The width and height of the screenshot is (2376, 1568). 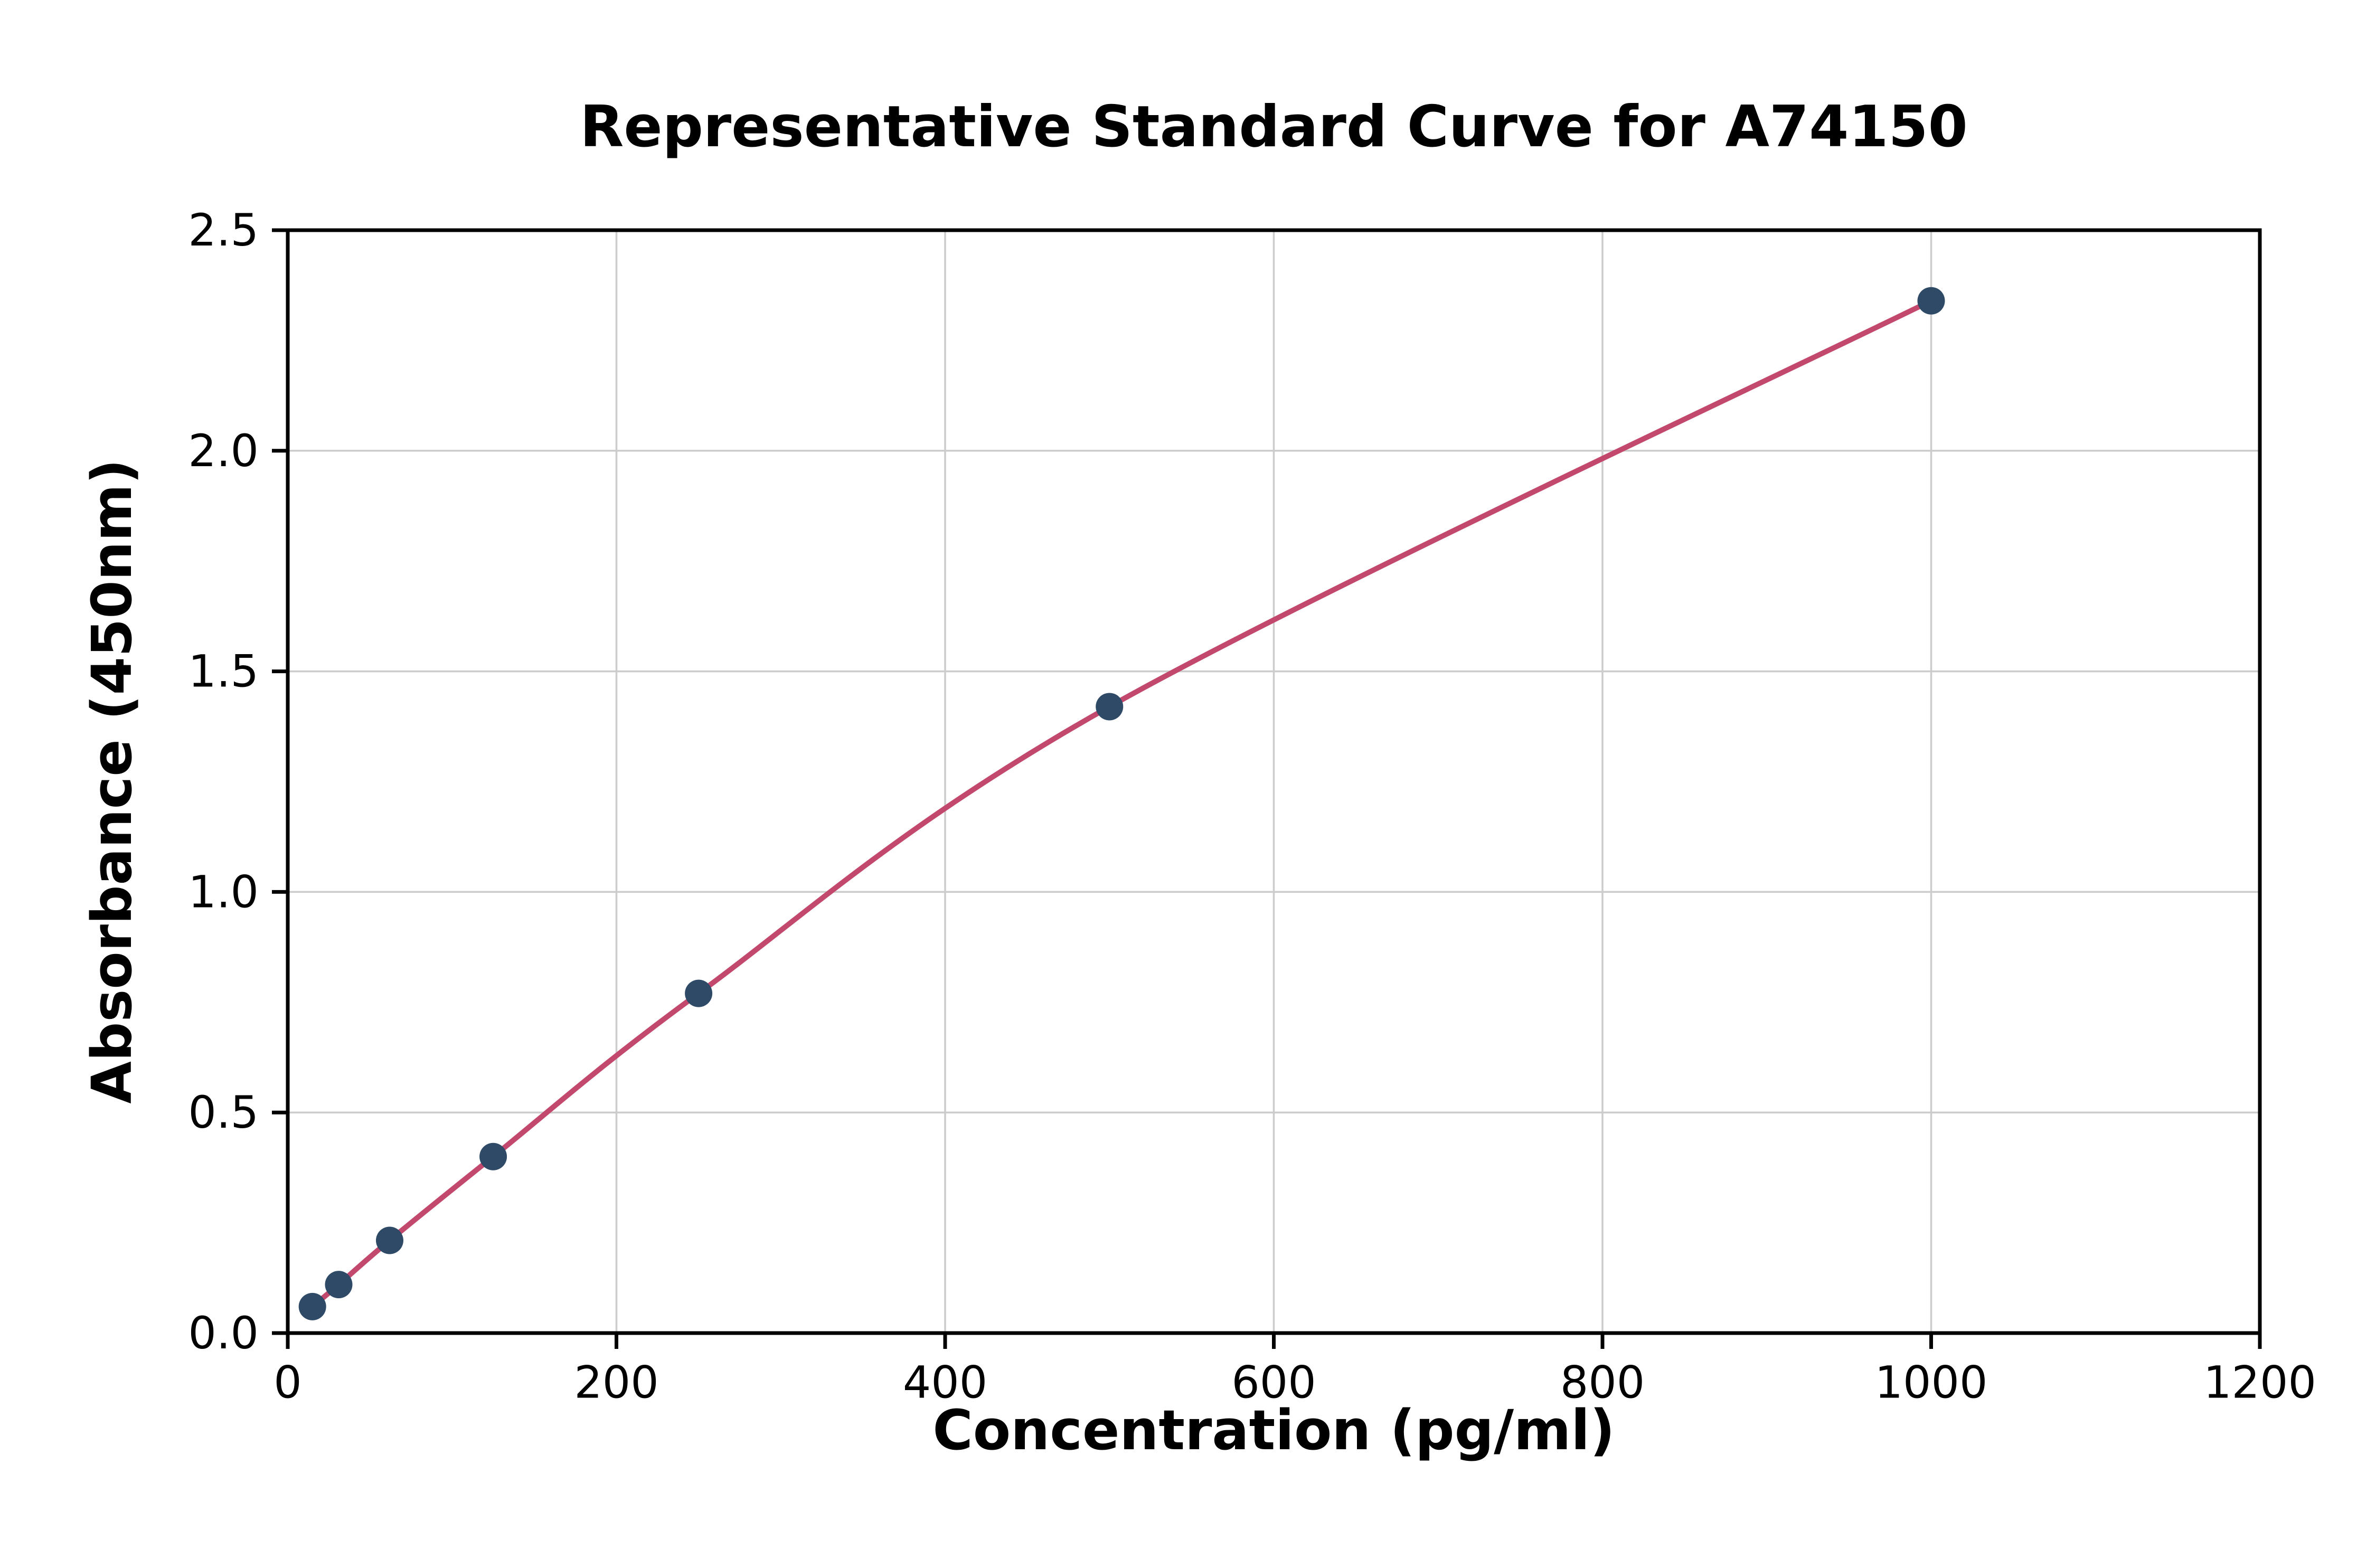 What do you see at coordinates (945, 1382) in the screenshot?
I see `x-tick-label: 400` at bounding box center [945, 1382].